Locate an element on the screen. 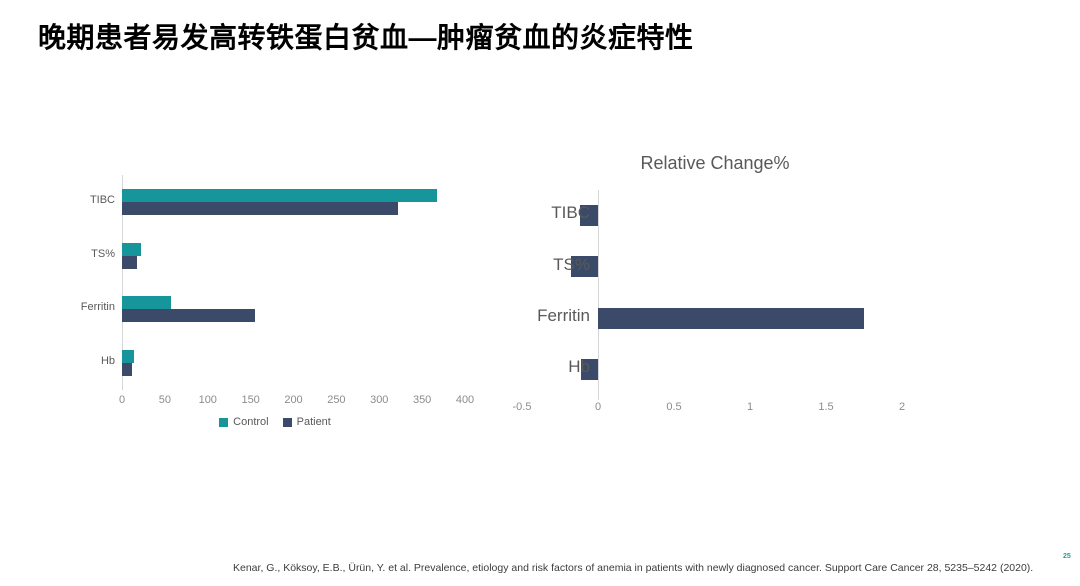  x-tick-label: 350 is located at coordinates (422, 400).